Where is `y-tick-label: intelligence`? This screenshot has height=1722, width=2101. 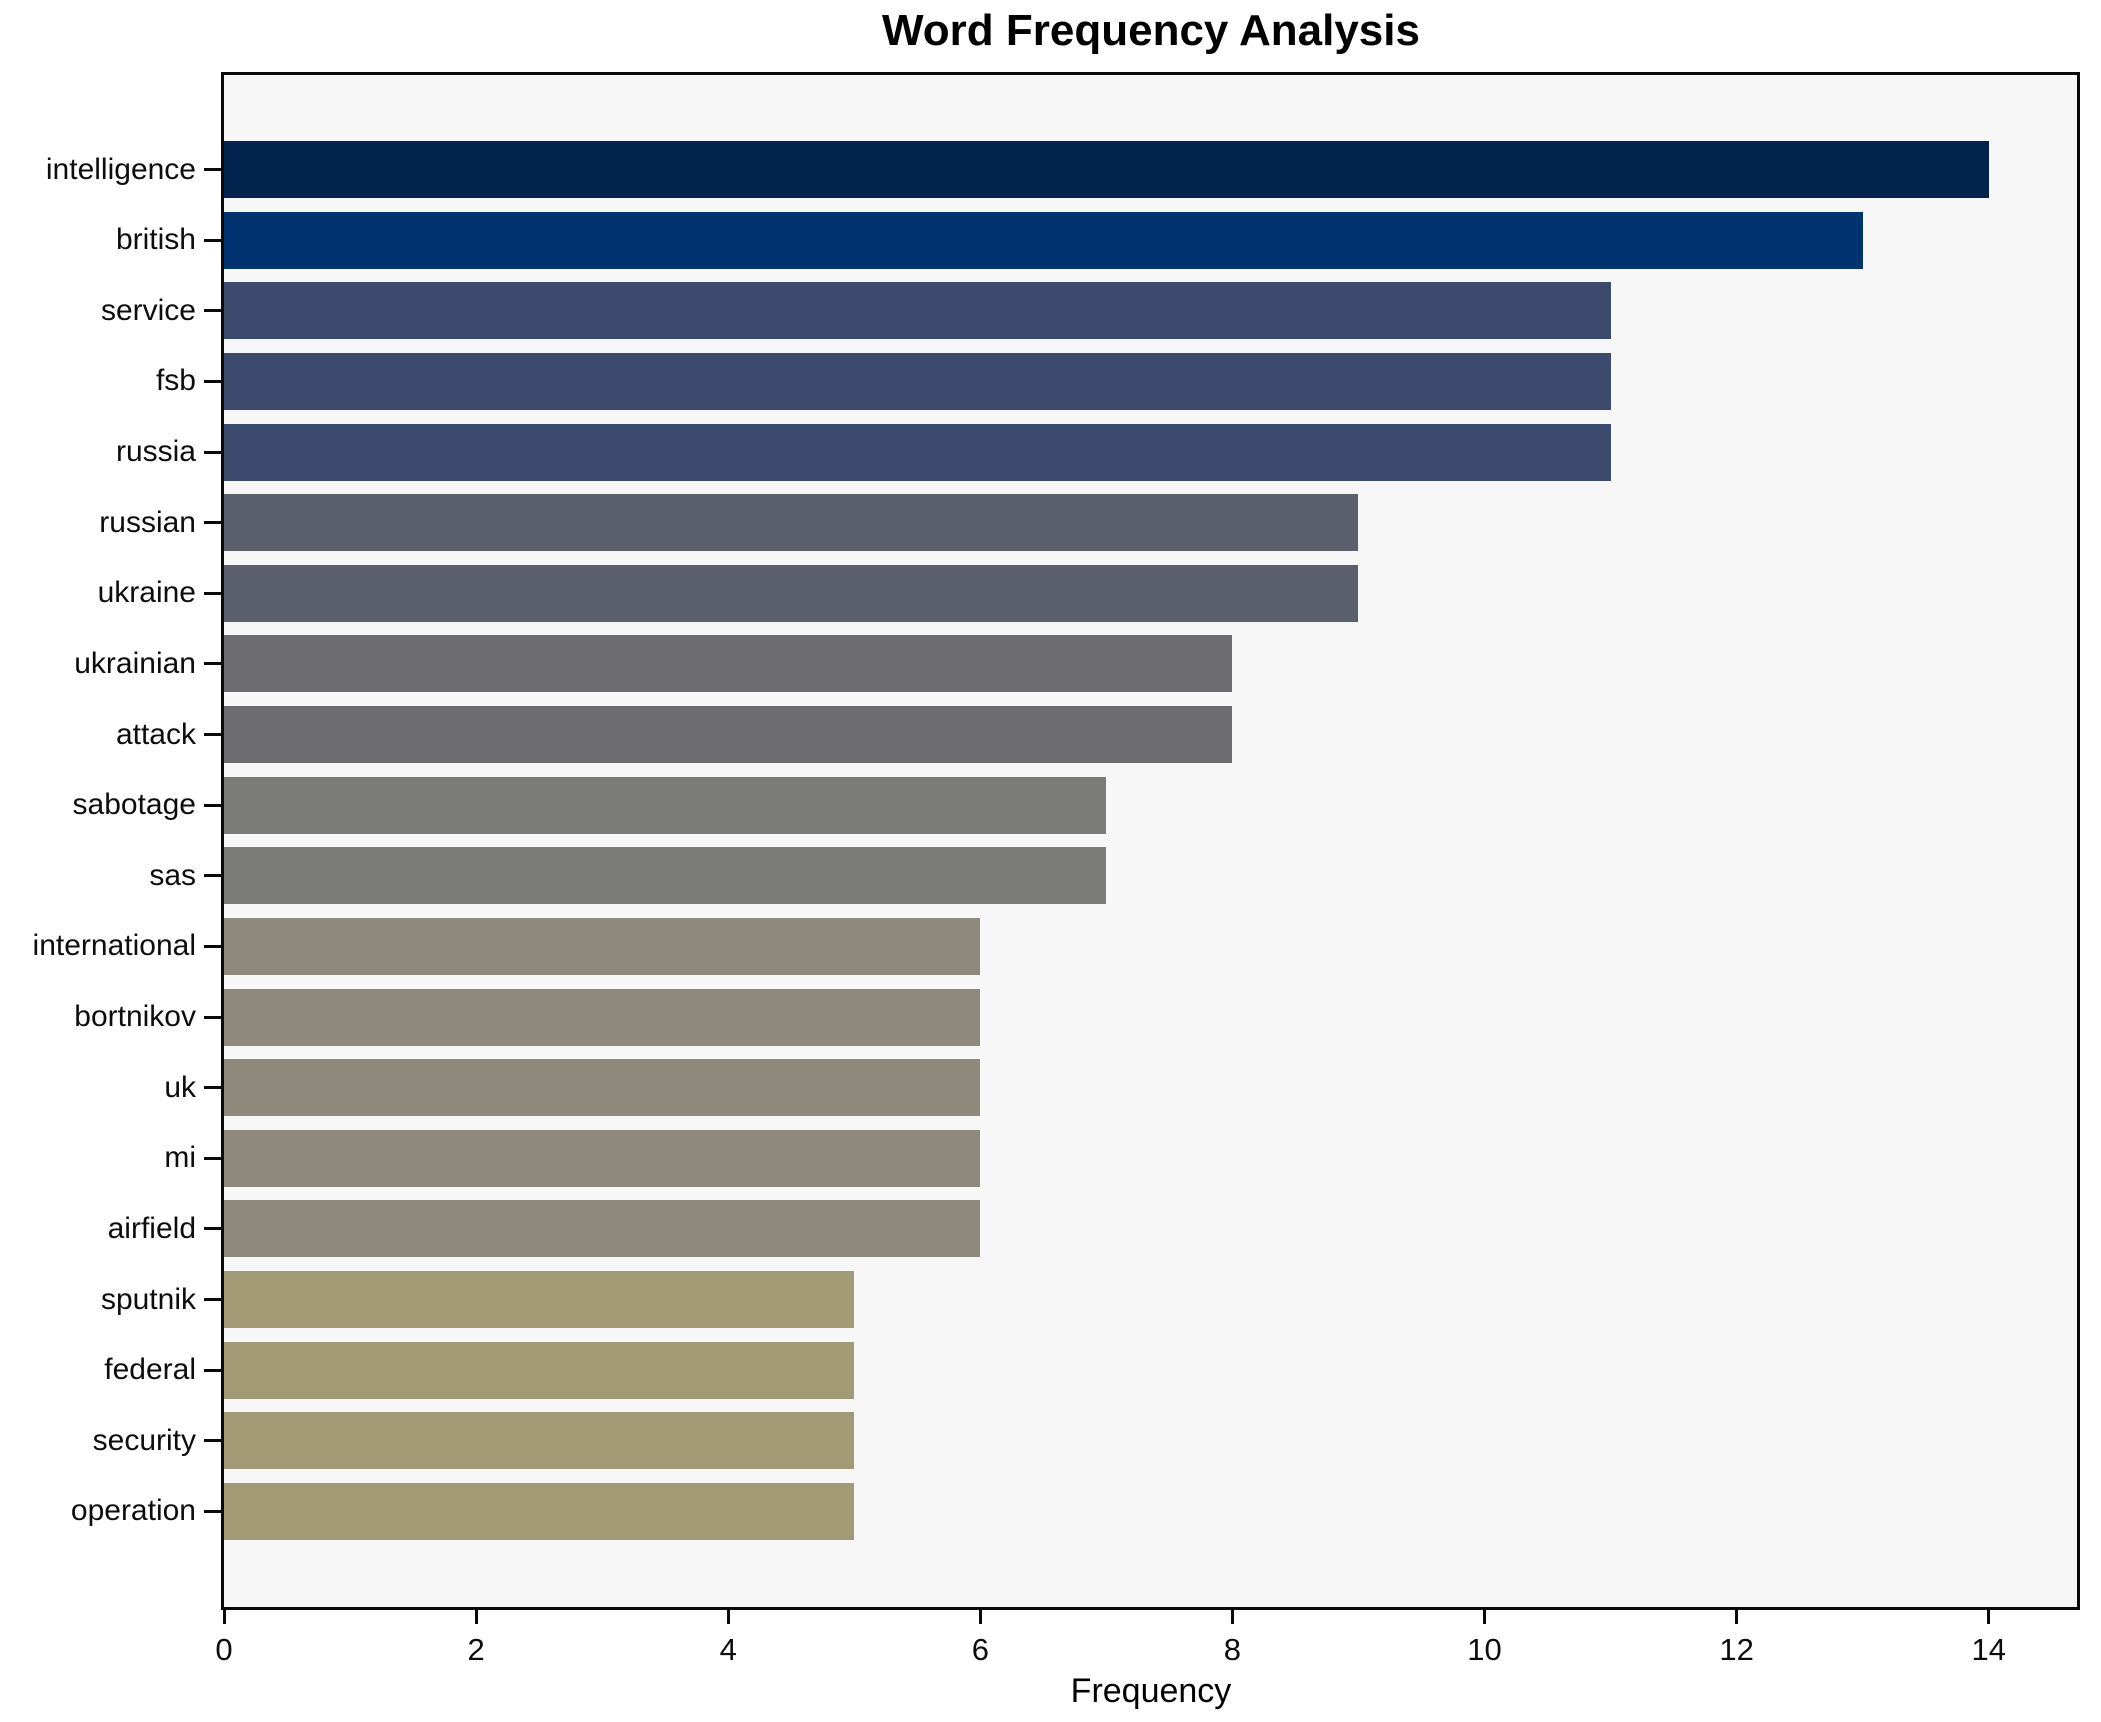 y-tick-label: intelligence is located at coordinates (120, 169).